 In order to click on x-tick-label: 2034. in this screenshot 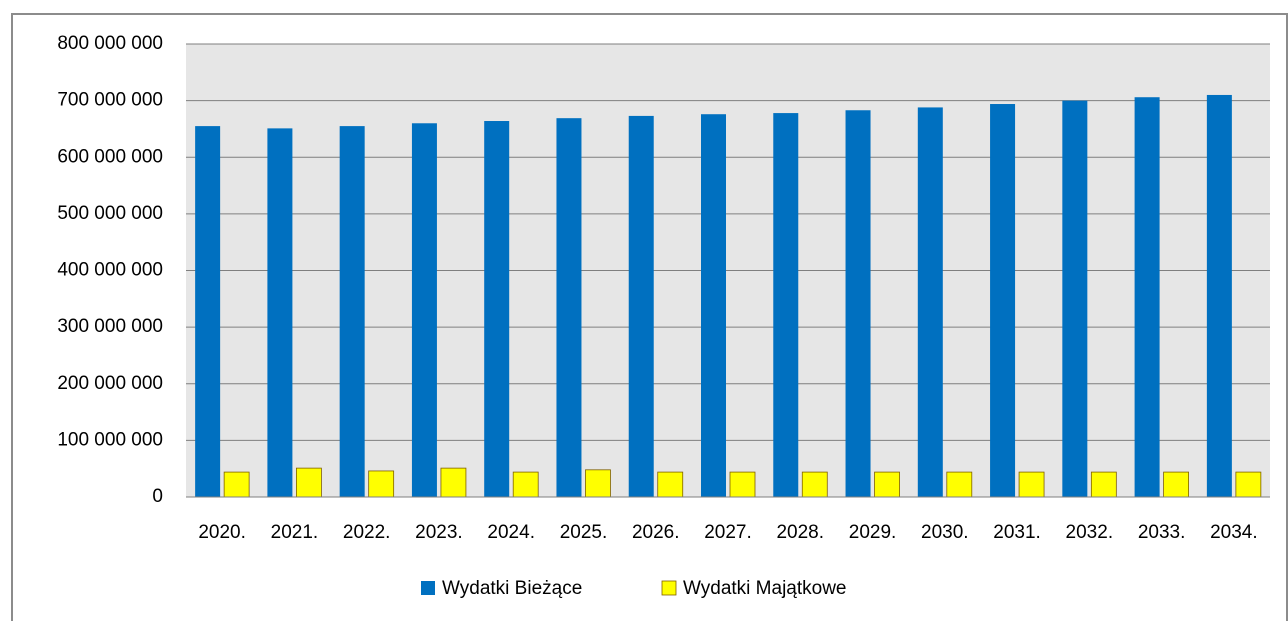, I will do `click(1234, 532)`.